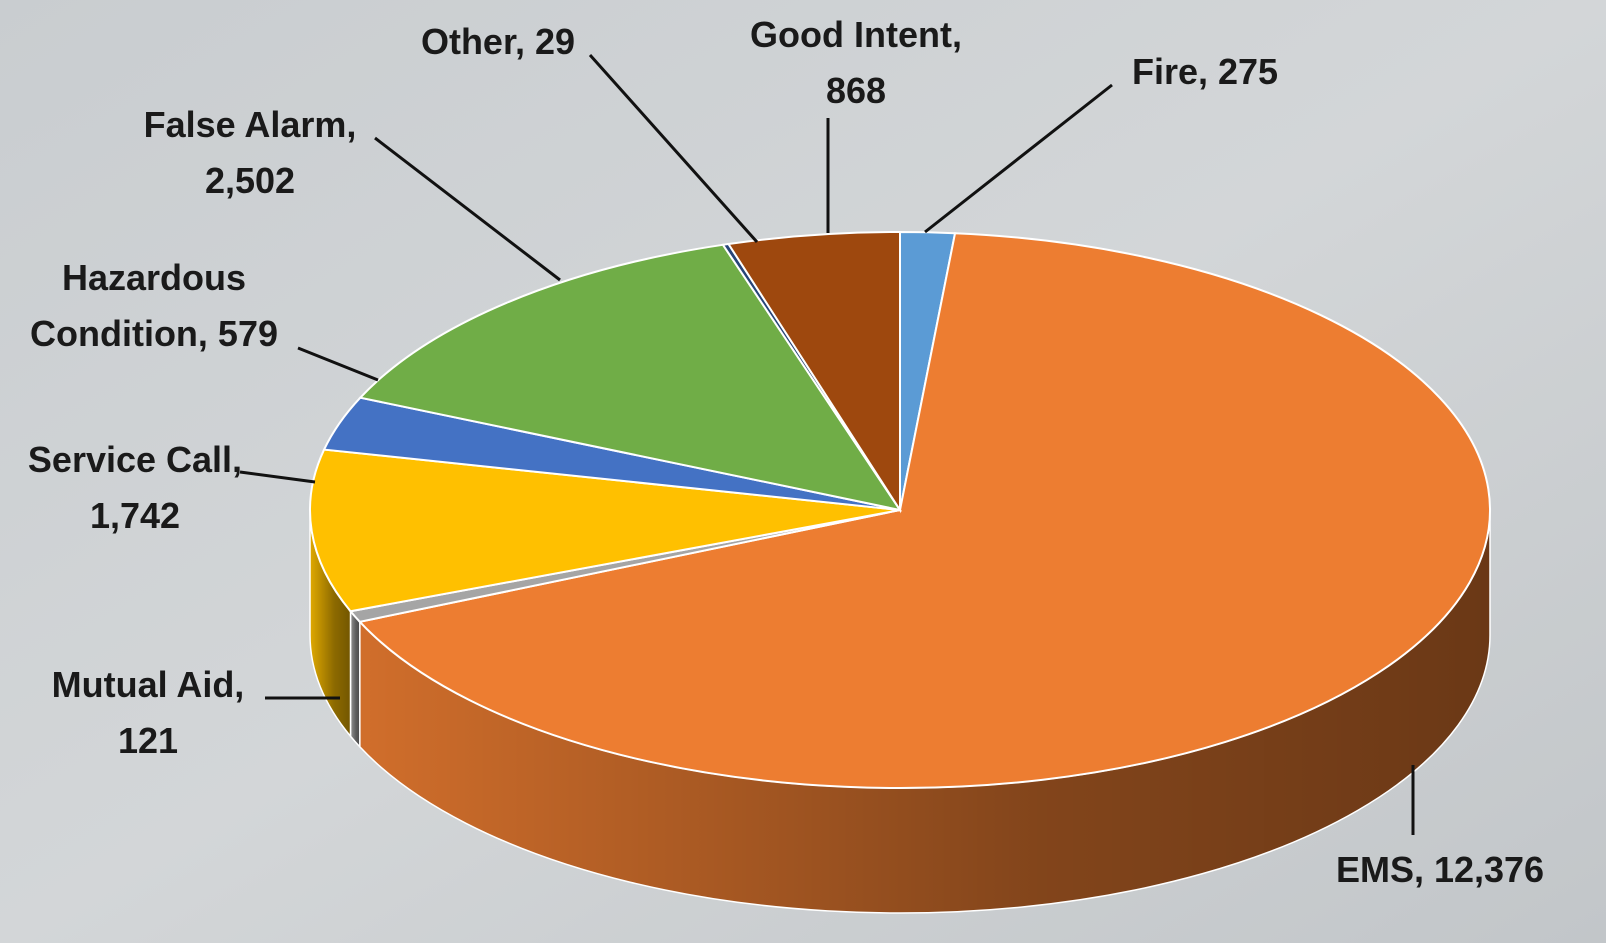  I want to click on data-label: False Alarm, 2,502, so click(250, 152).